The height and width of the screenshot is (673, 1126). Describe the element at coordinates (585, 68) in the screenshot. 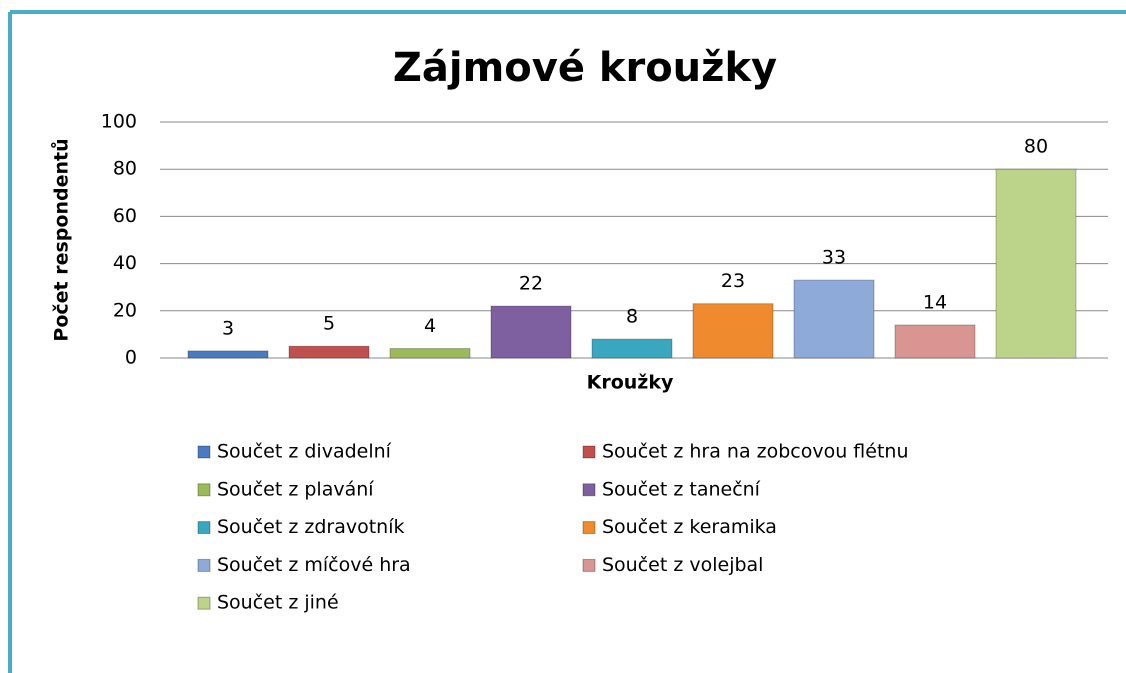

I see `chart-title: Zájmové kroužky` at that location.